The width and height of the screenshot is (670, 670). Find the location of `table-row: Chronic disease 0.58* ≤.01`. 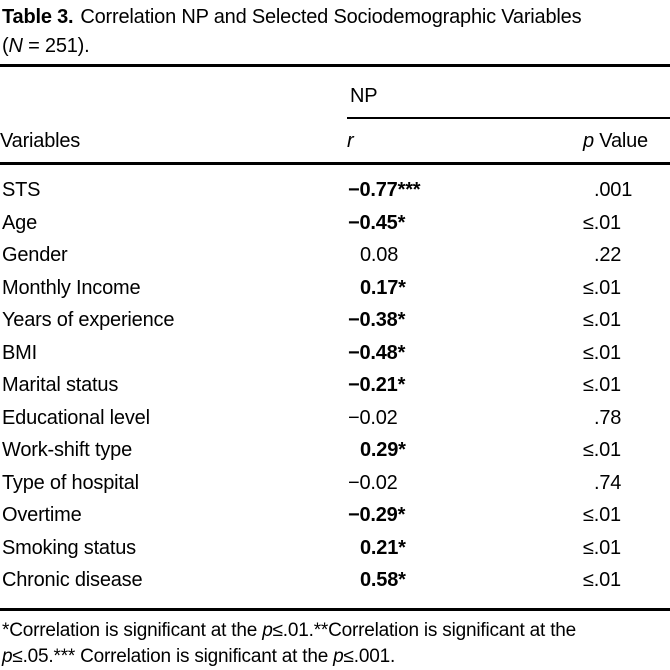

table-row: Chronic disease 0.58* ≤.01 is located at coordinates (335, 587).